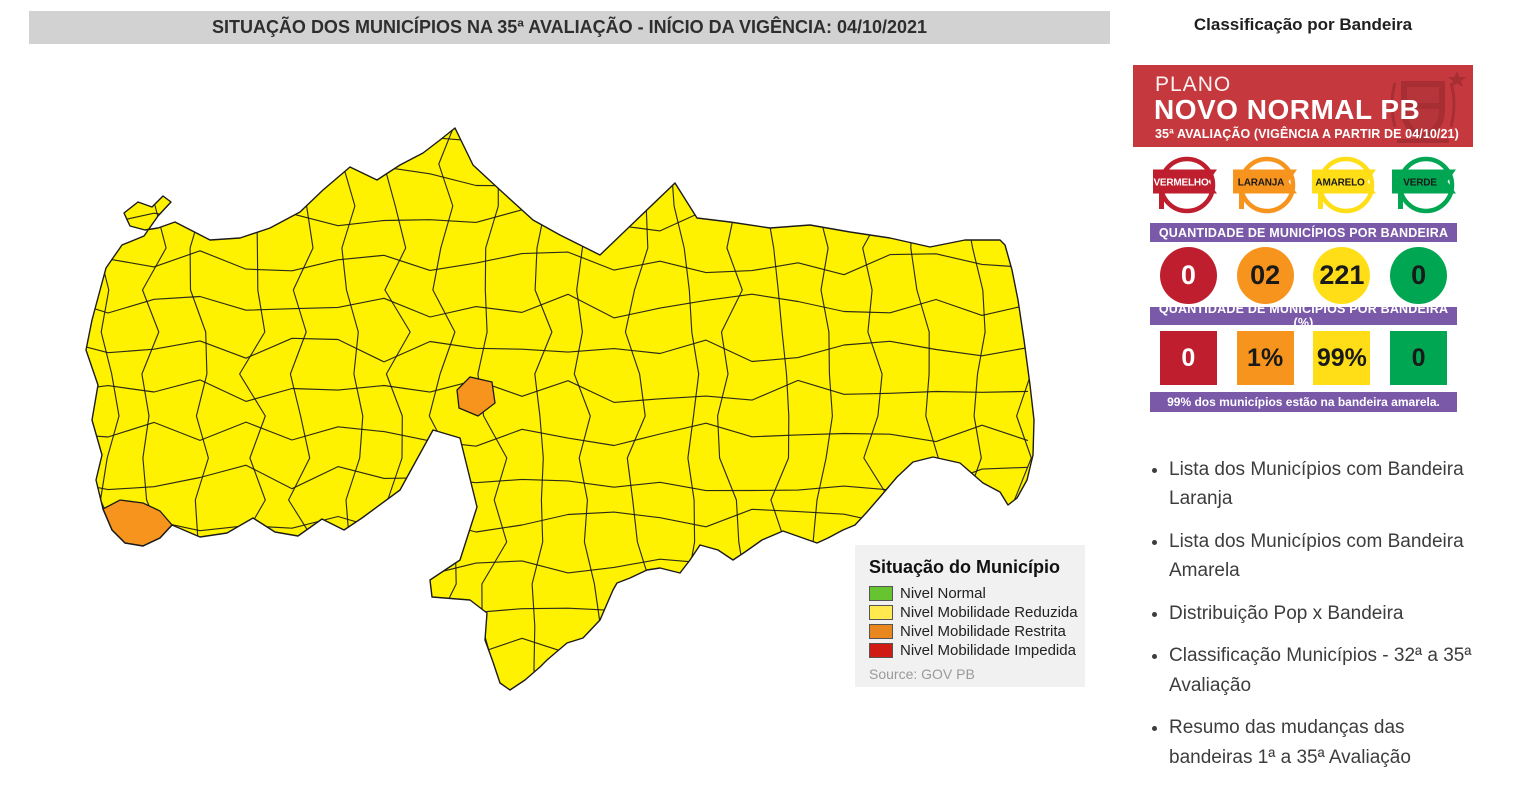 The image size is (1515, 785). Describe the element at coordinates (1287, 109) in the screenshot. I see `banner-line-novo-normal-pb: NOVO NORMAL PB` at that location.